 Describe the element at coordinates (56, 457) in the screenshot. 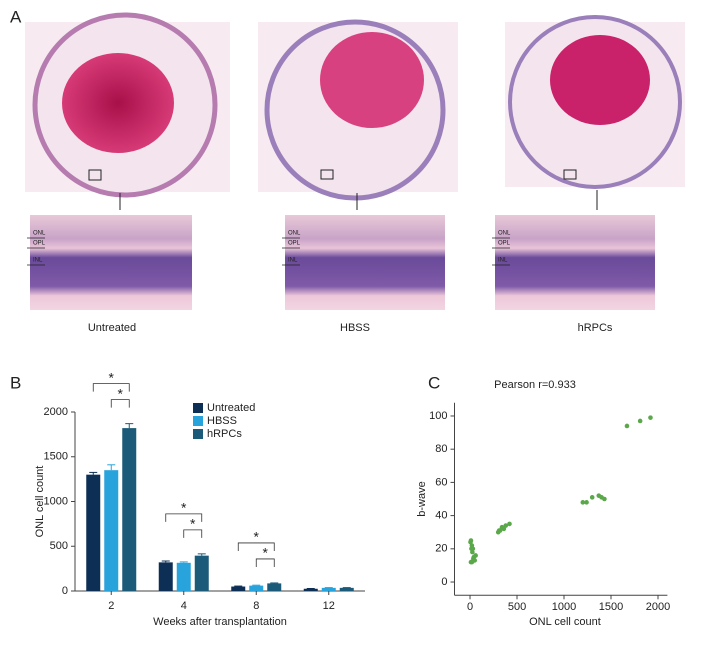

I see `y-tick-label: 1500` at that location.